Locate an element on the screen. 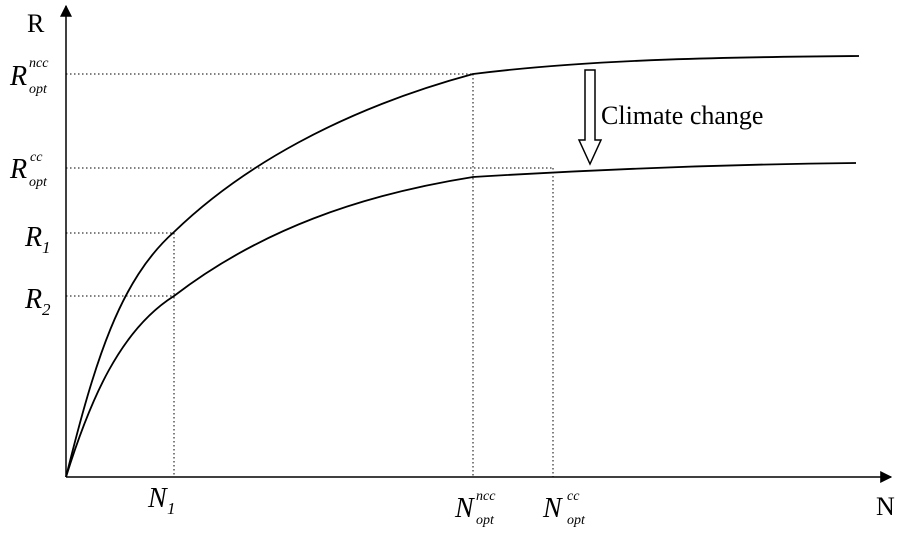  n1-label: N 1 is located at coordinates (161, 500).